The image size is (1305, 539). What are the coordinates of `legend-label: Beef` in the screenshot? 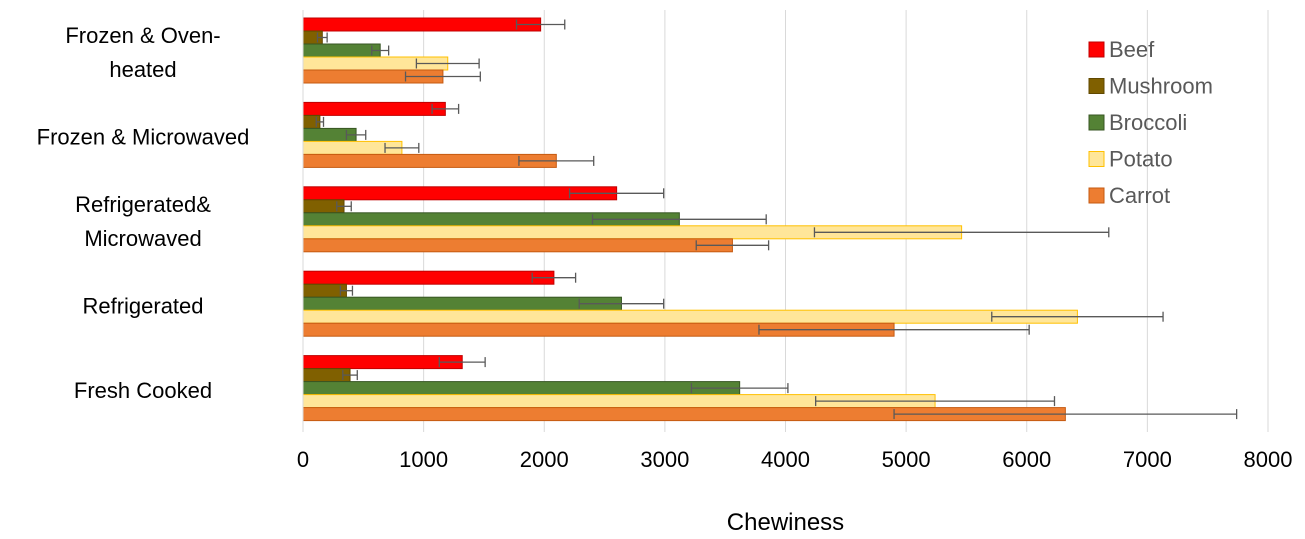 It's located at (1132, 49).